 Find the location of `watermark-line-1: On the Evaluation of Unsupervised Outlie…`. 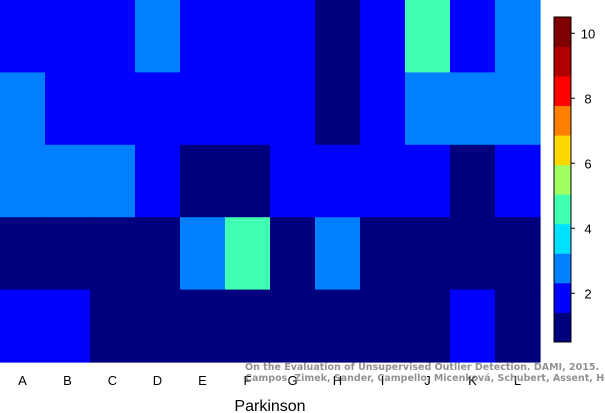

watermark-line-1: On the Evaluation of Unsupervised Outlie… is located at coordinates (422, 367).